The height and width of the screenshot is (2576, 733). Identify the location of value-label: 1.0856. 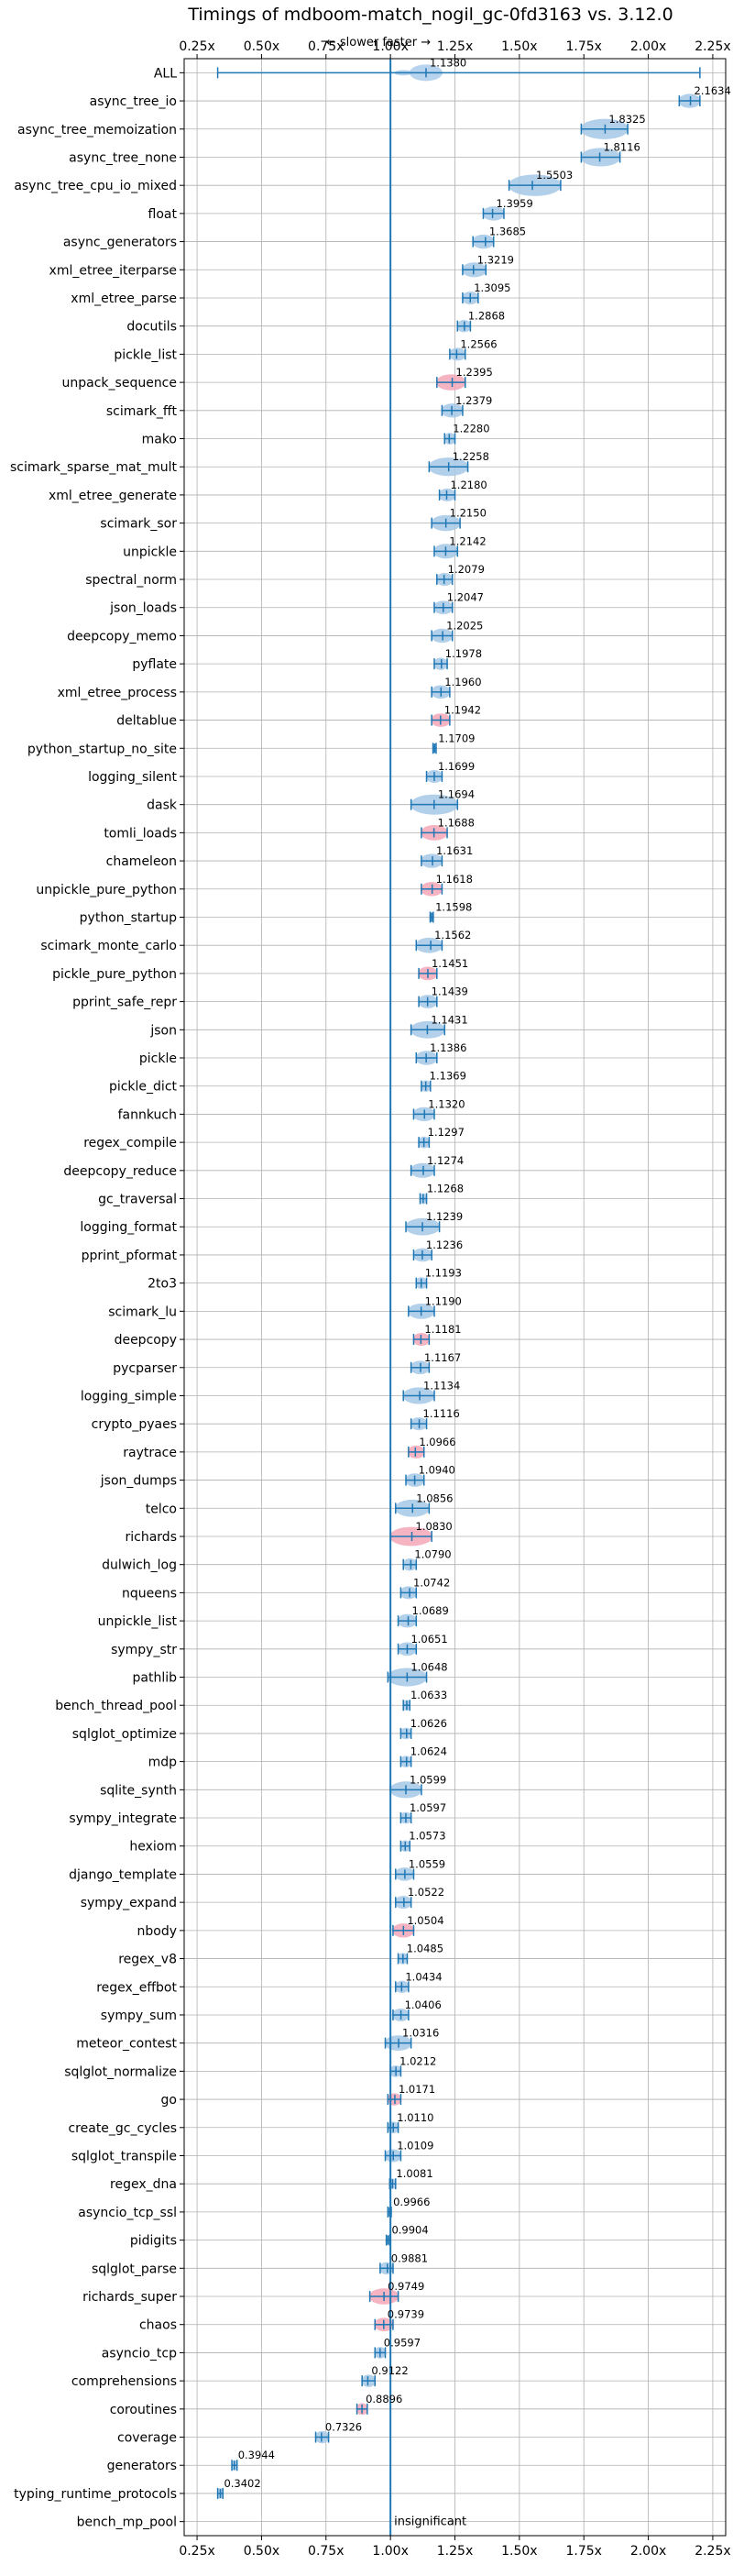
(435, 1498).